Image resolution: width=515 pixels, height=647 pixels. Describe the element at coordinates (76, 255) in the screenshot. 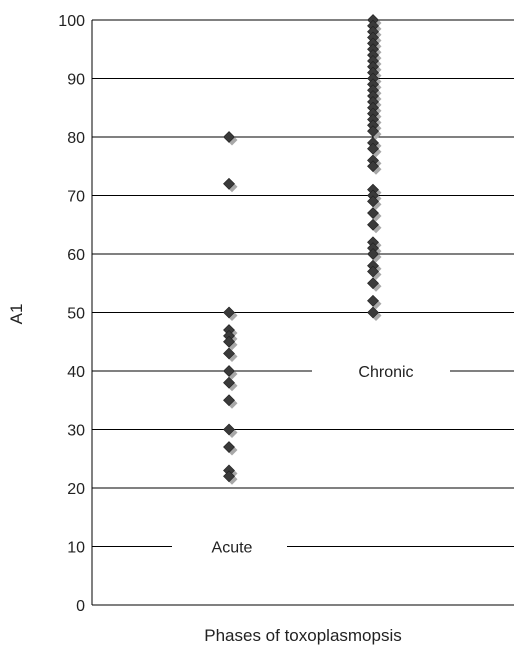

I see `y-tick-label: 60` at that location.